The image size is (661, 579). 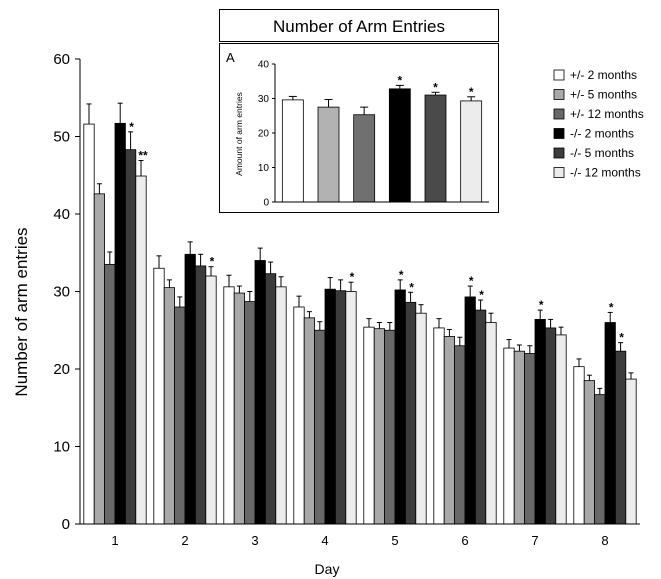 I want to click on y-tick-label: 40, so click(x=61, y=214).